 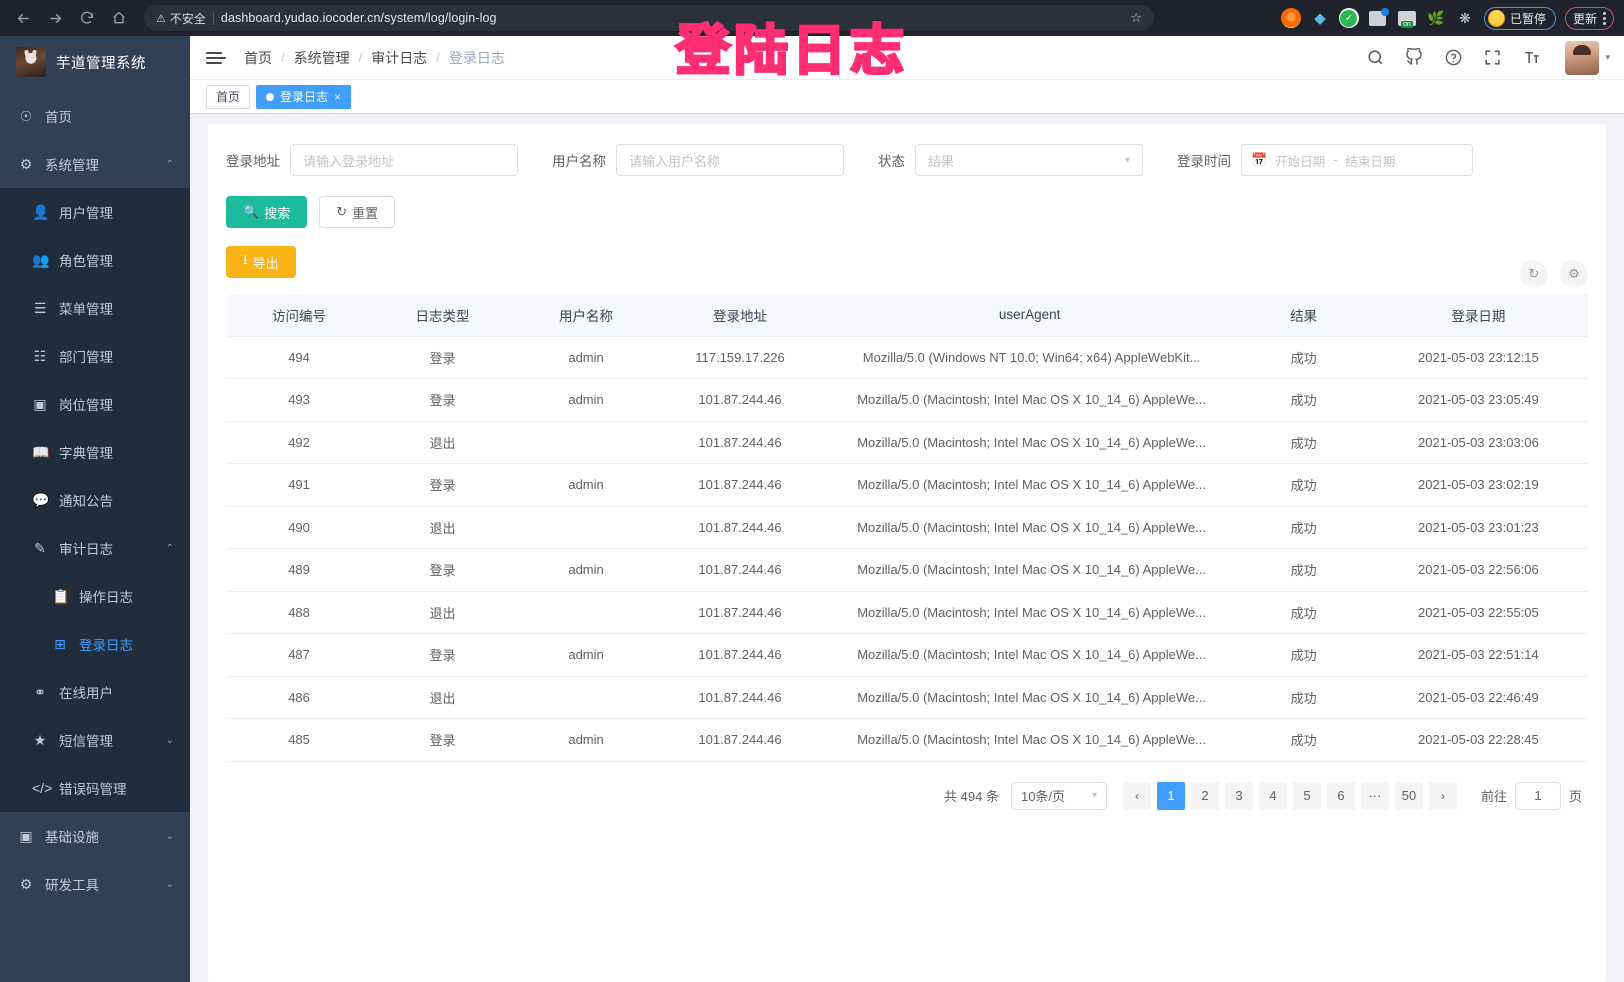 I want to click on home-icon: ☉, so click(x=26, y=115).